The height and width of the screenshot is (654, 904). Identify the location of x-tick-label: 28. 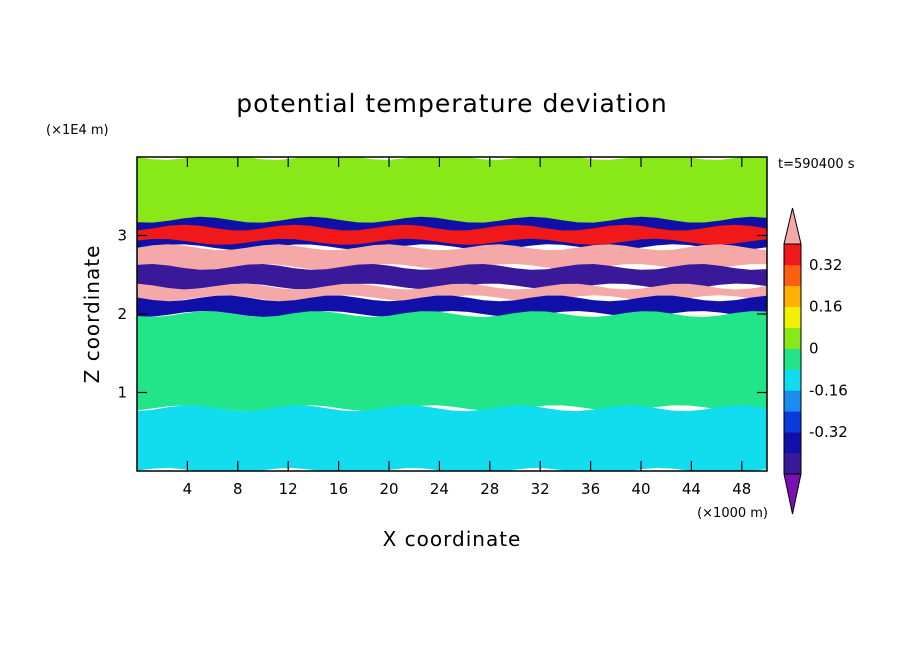
(489, 489).